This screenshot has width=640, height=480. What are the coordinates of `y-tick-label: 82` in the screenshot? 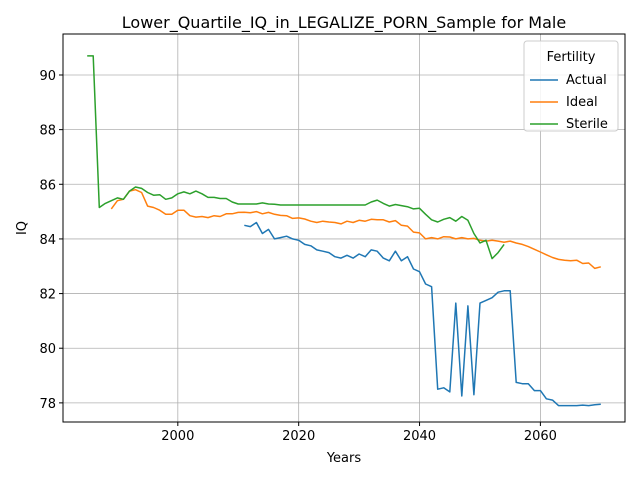 It's located at (47, 295).